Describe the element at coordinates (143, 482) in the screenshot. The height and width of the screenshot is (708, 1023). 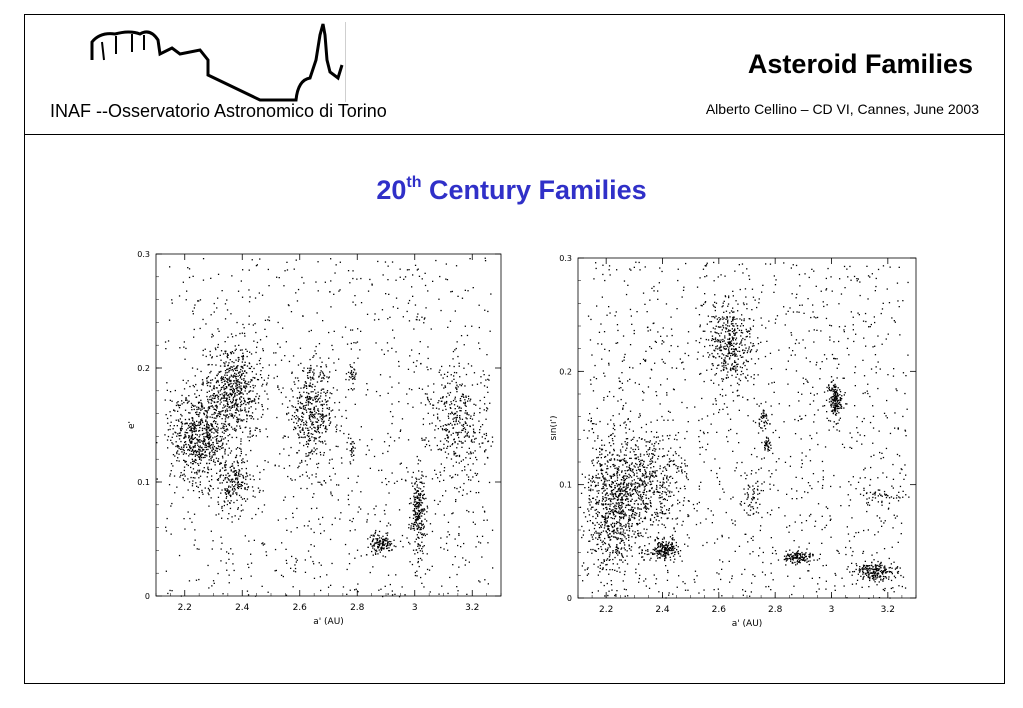
I see `y-tick-label: 0.1` at that location.